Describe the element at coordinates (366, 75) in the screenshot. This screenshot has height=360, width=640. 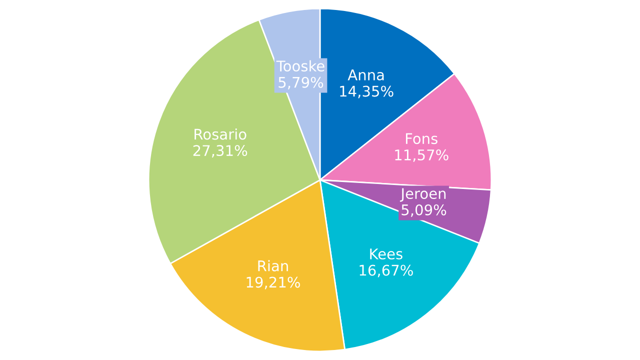
I see `slice-label: Anna` at that location.